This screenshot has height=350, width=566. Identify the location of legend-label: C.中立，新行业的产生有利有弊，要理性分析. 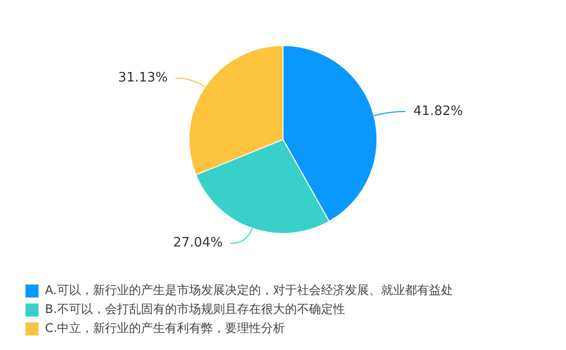
(165, 328).